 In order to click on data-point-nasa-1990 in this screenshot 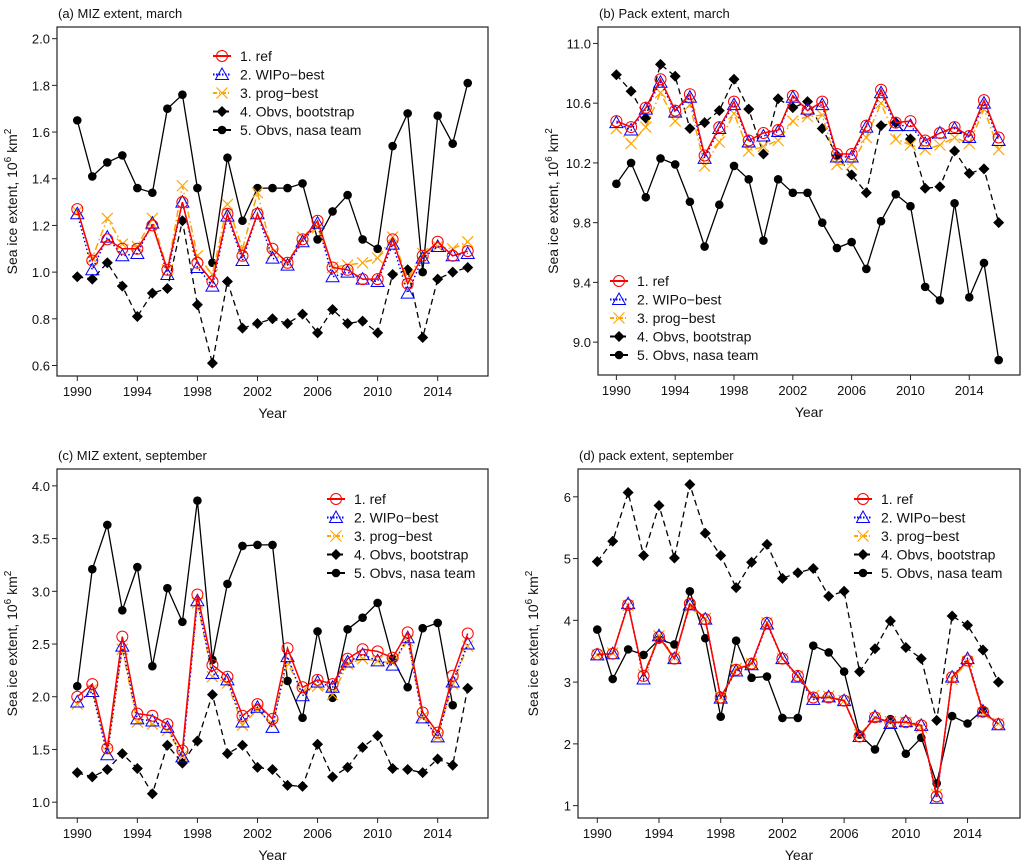, I will do `click(597, 629)`.